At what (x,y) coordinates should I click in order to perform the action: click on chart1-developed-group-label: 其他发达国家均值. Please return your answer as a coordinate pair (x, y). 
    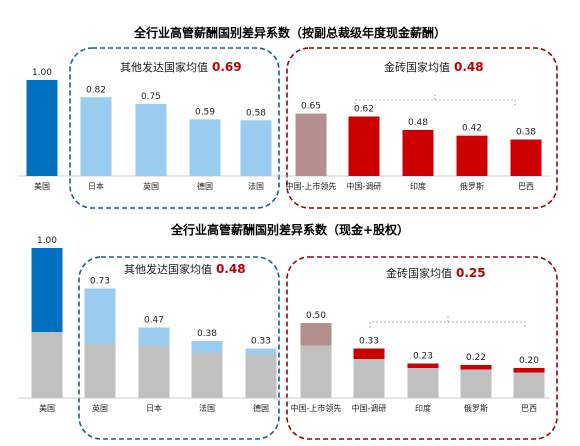
    Looking at the image, I should click on (164, 67).